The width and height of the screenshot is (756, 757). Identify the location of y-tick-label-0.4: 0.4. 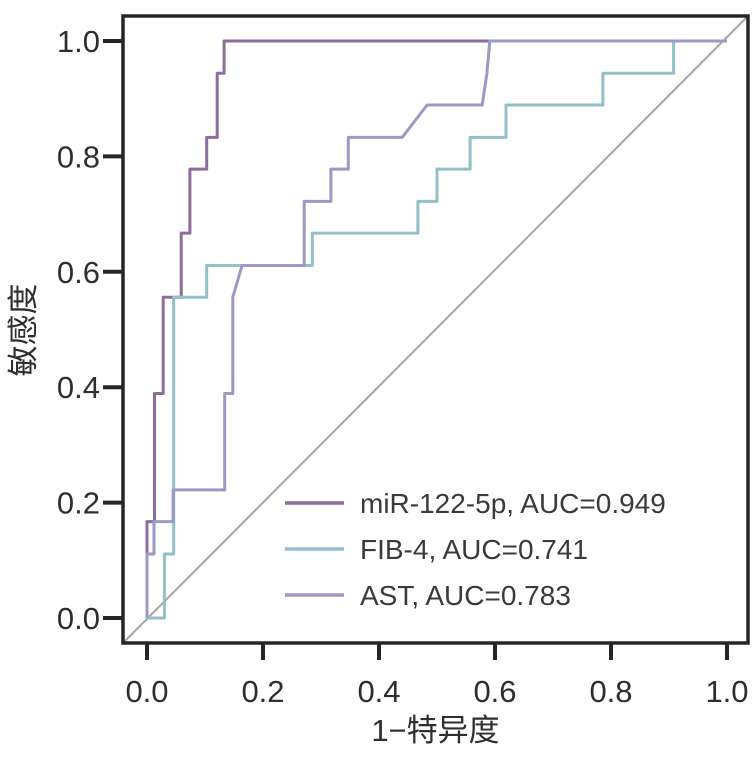
(78, 387).